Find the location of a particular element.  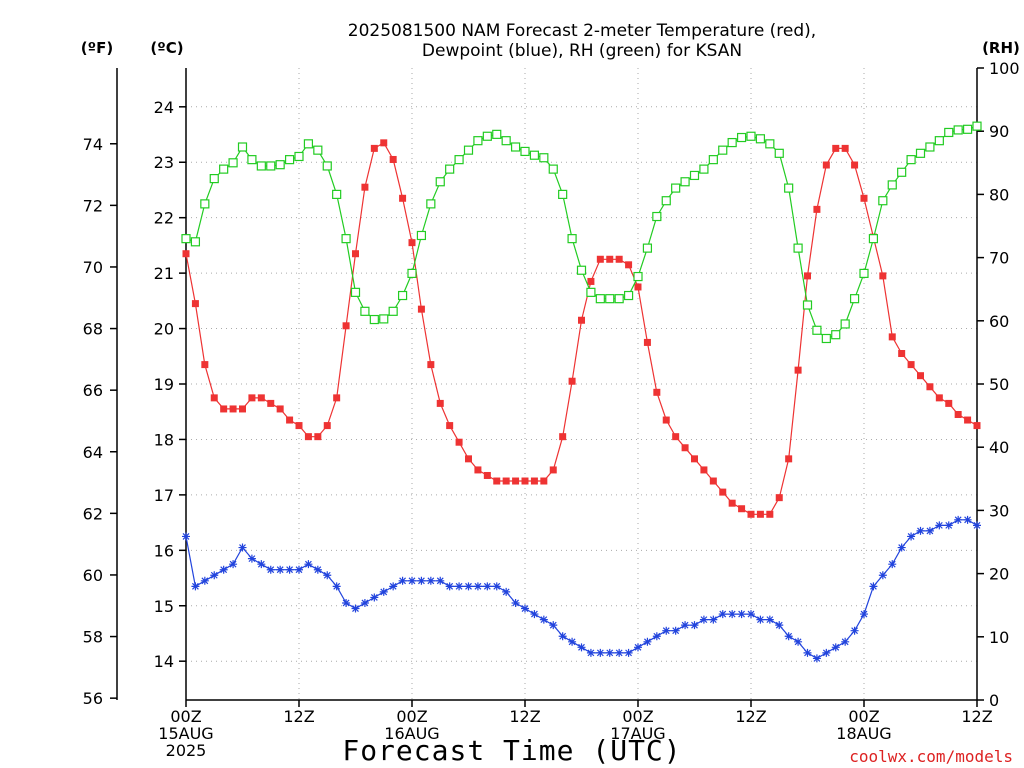

rh-tick-label: 20 is located at coordinates (999, 574).